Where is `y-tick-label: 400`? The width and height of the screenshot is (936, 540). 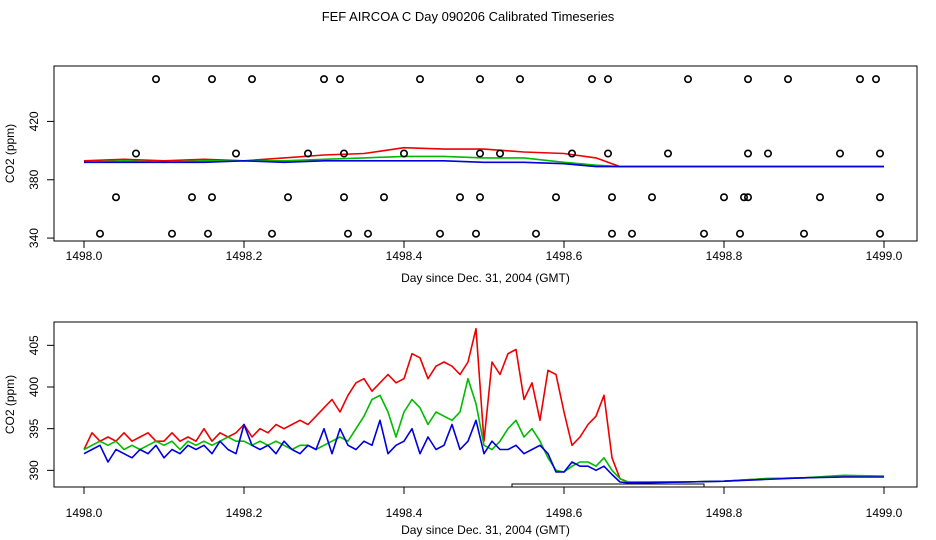 y-tick-label: 400 is located at coordinates (34, 387).